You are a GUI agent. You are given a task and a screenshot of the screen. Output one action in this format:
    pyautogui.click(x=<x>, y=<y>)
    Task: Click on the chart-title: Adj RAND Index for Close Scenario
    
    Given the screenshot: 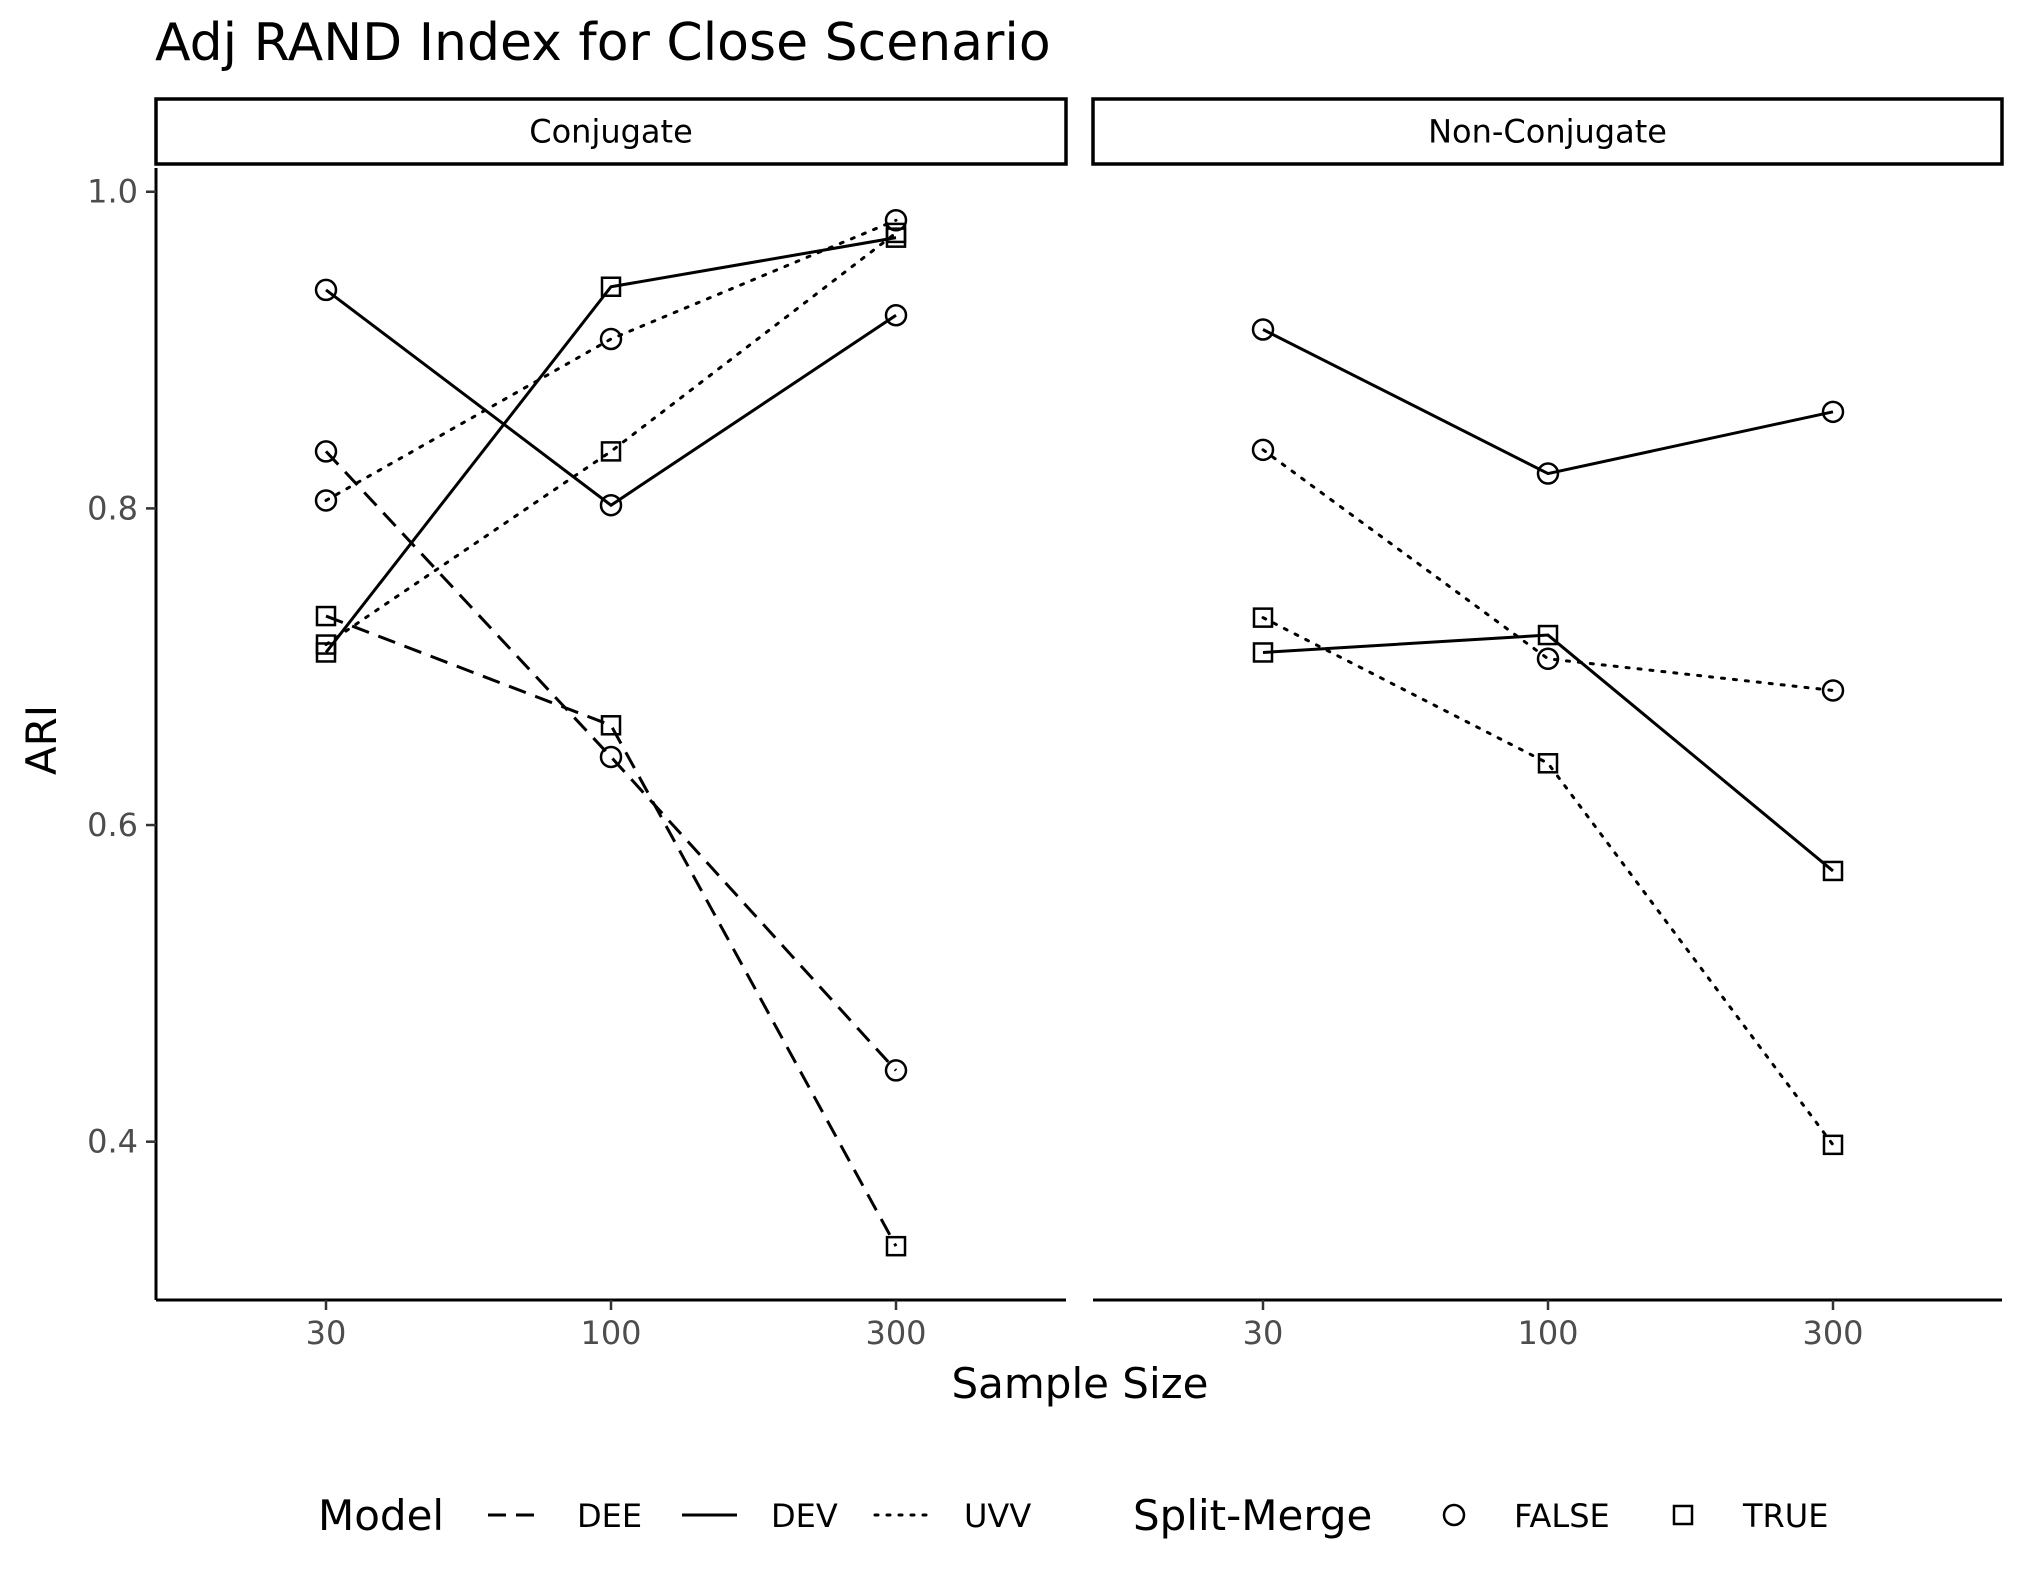 What is the action you would take?
    pyautogui.click(x=603, y=43)
    